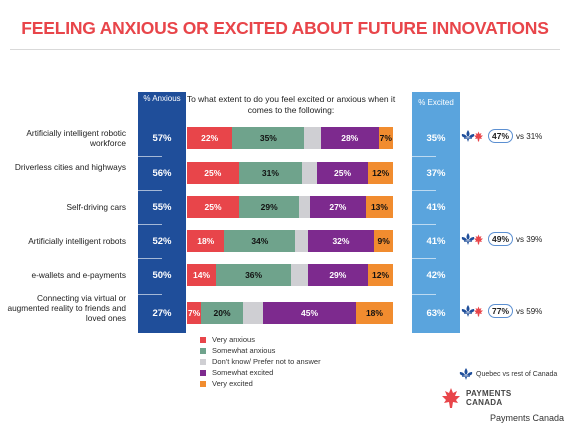  What do you see at coordinates (385, 138) in the screenshot?
I see `bar-segment-very-excited: 7%` at bounding box center [385, 138].